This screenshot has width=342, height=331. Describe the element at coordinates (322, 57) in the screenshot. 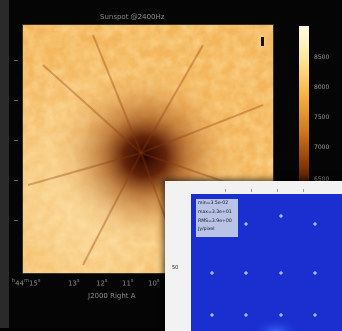

I see `colorbar-tick: 8500` at that location.